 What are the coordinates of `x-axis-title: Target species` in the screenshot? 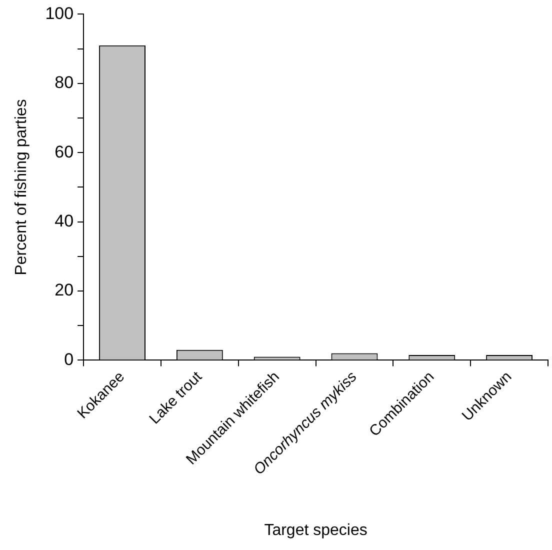 It's located at (316, 530).